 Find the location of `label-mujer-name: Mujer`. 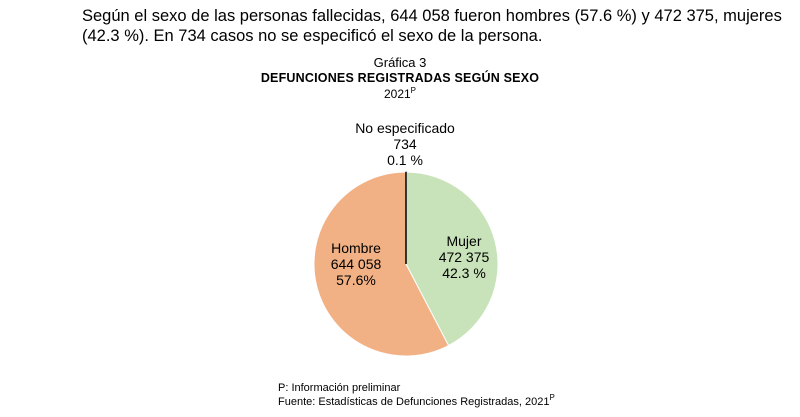

label-mujer-name: Mujer is located at coordinates (464, 241).